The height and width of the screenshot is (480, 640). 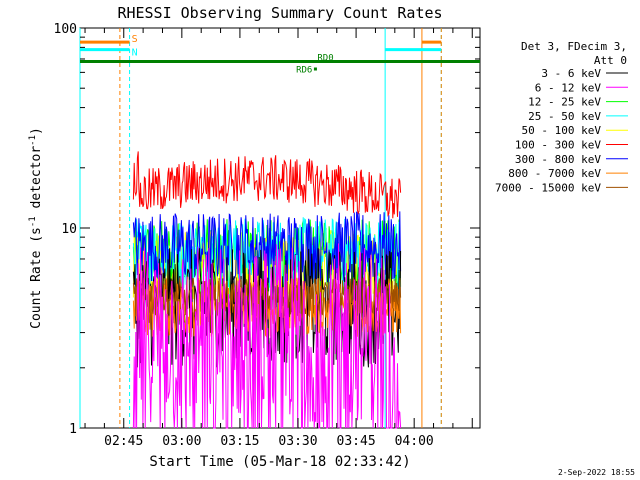 What do you see at coordinates (562, 130) in the screenshot?
I see `legend-label: 50 - 100 keV` at bounding box center [562, 130].